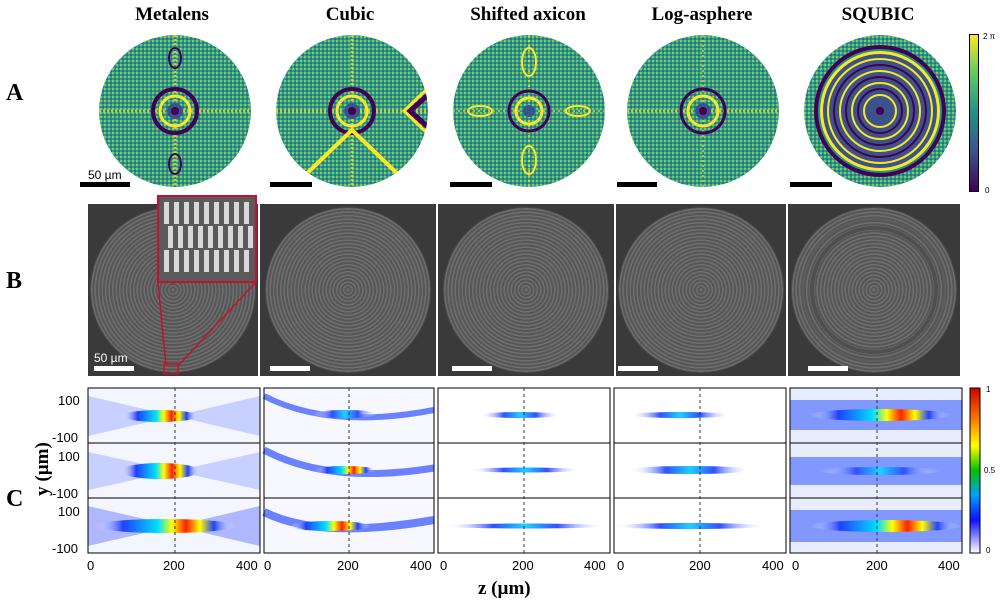  Describe the element at coordinates (172, 14) in the screenshot. I see `column-title-metalens: Metalens` at that location.